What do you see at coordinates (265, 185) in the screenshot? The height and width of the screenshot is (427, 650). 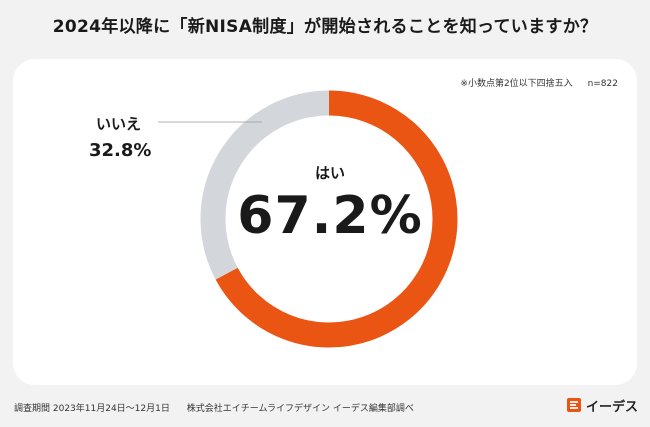 I see `no-slice` at bounding box center [265, 185].